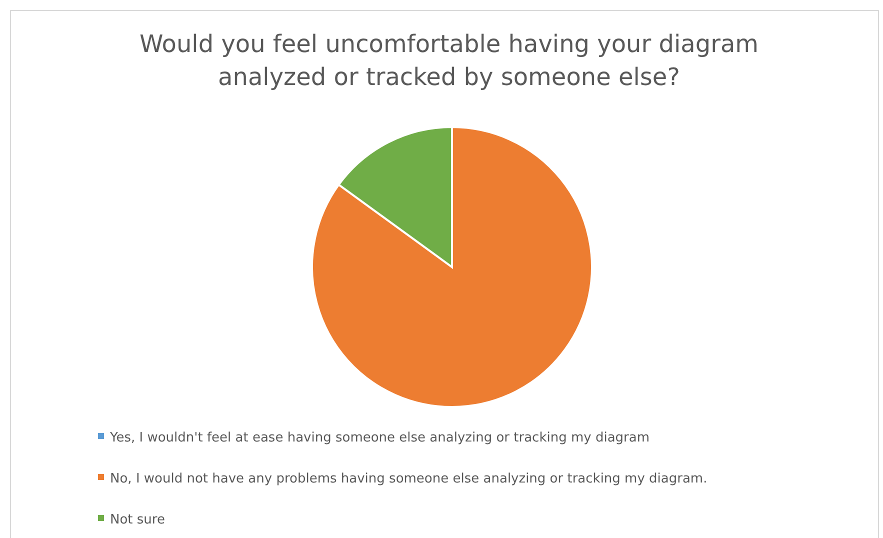 The image size is (883, 538). What do you see at coordinates (449, 60) in the screenshot?
I see `chart-title: Would you feel uncomfortable having your diagram analyzed or tracked by someone else?` at bounding box center [449, 60].